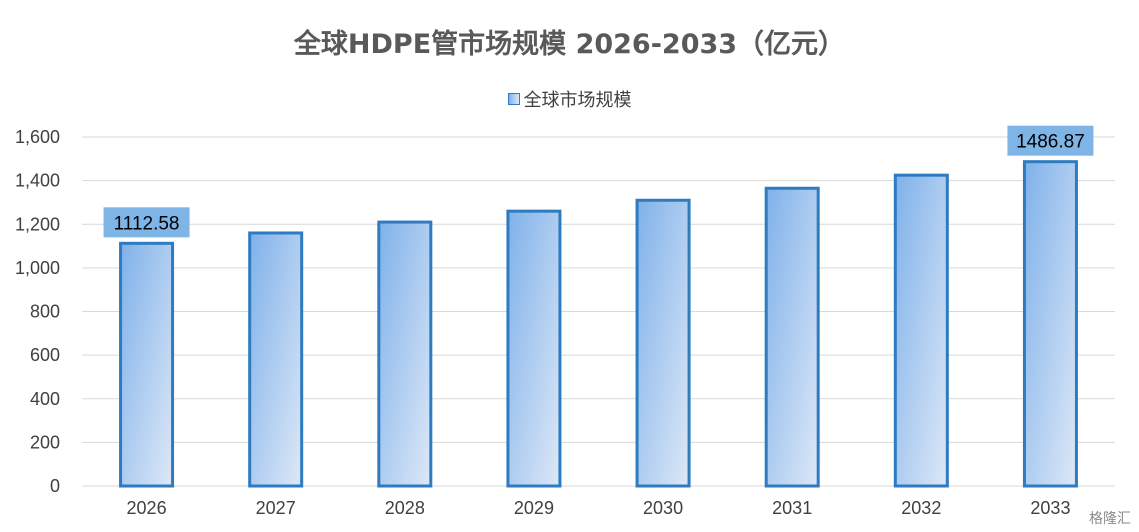 The image size is (1139, 532). Describe the element at coordinates (921, 508) in the screenshot. I see `x-tick-label: 2032` at that location.